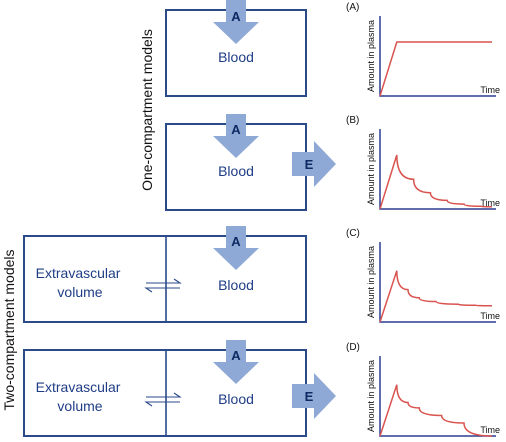  Describe the element at coordinates (236, 48) in the screenshot. I see `model-a: A Blood` at that location.